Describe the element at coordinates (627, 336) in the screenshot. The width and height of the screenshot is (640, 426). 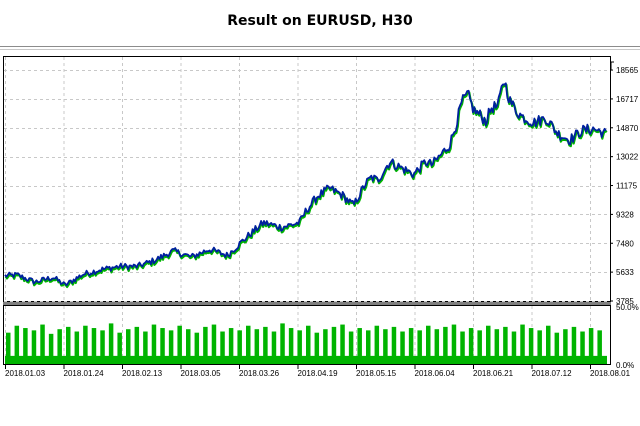
I see `sub-y-axis: 50.0% 0.0%` at that location.